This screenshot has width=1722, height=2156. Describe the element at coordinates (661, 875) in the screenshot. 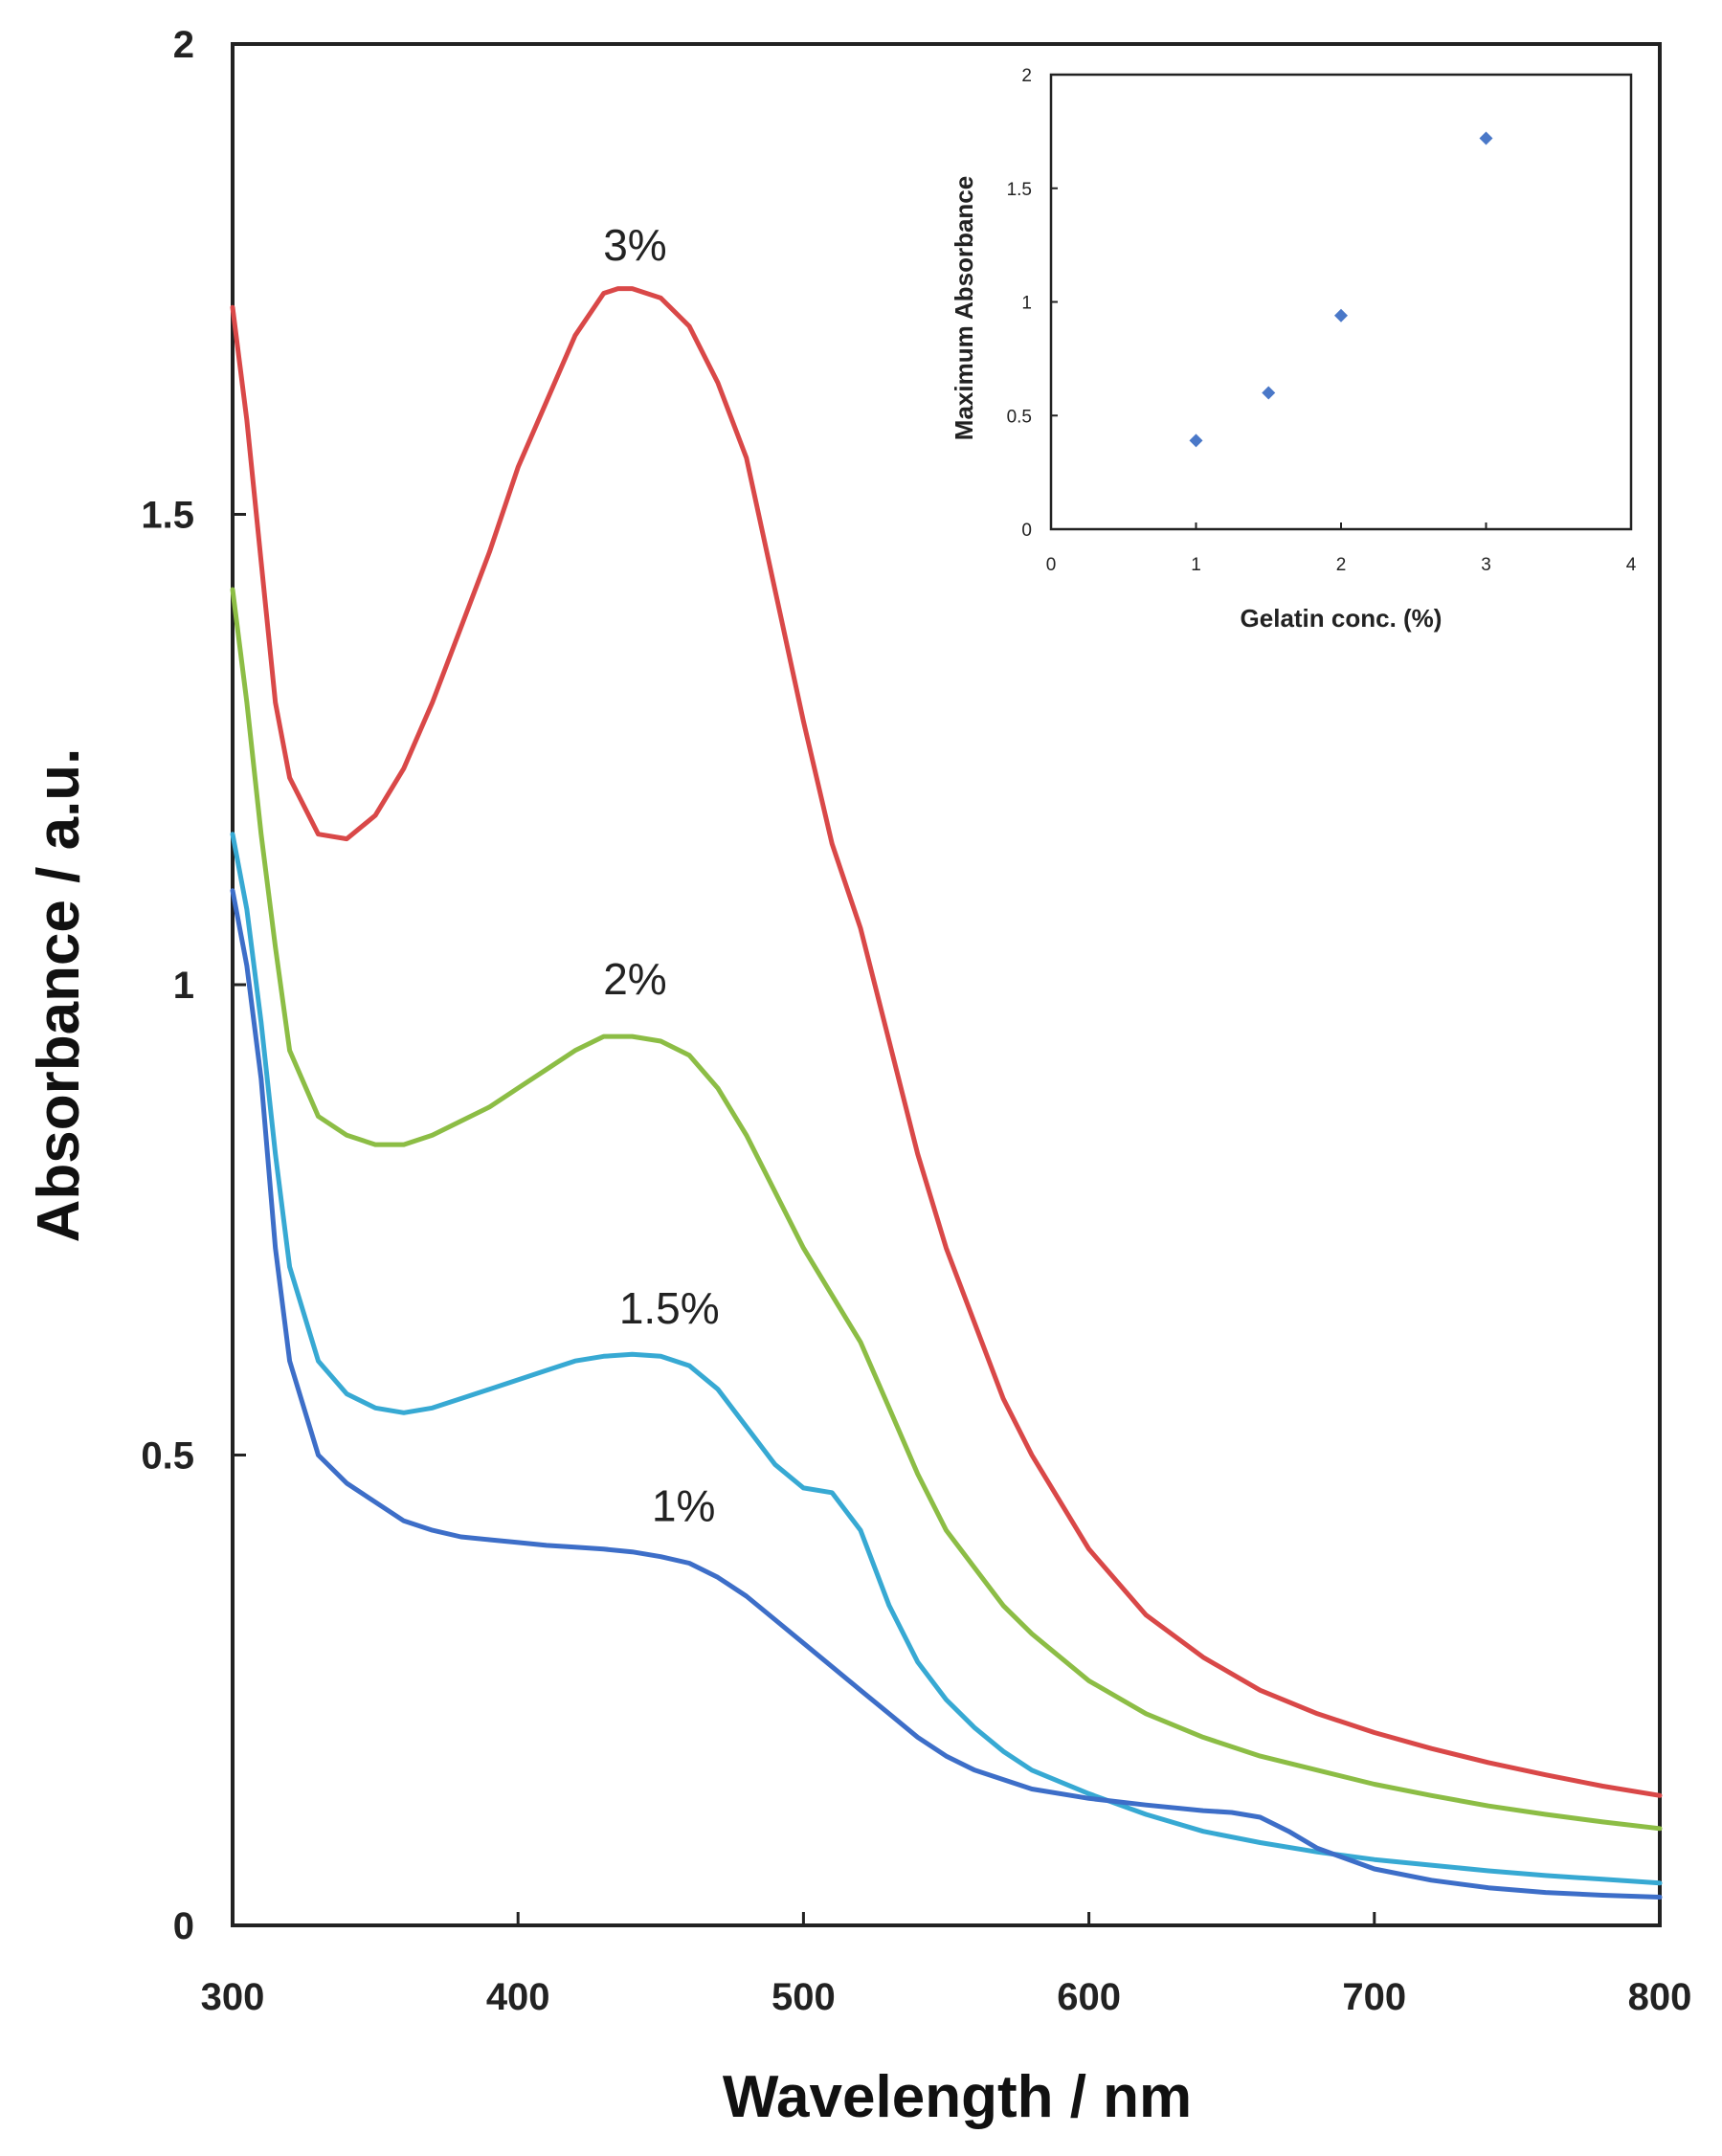

I see `main-curve-labels: 3% 2% 1.5% 1%` at that location.